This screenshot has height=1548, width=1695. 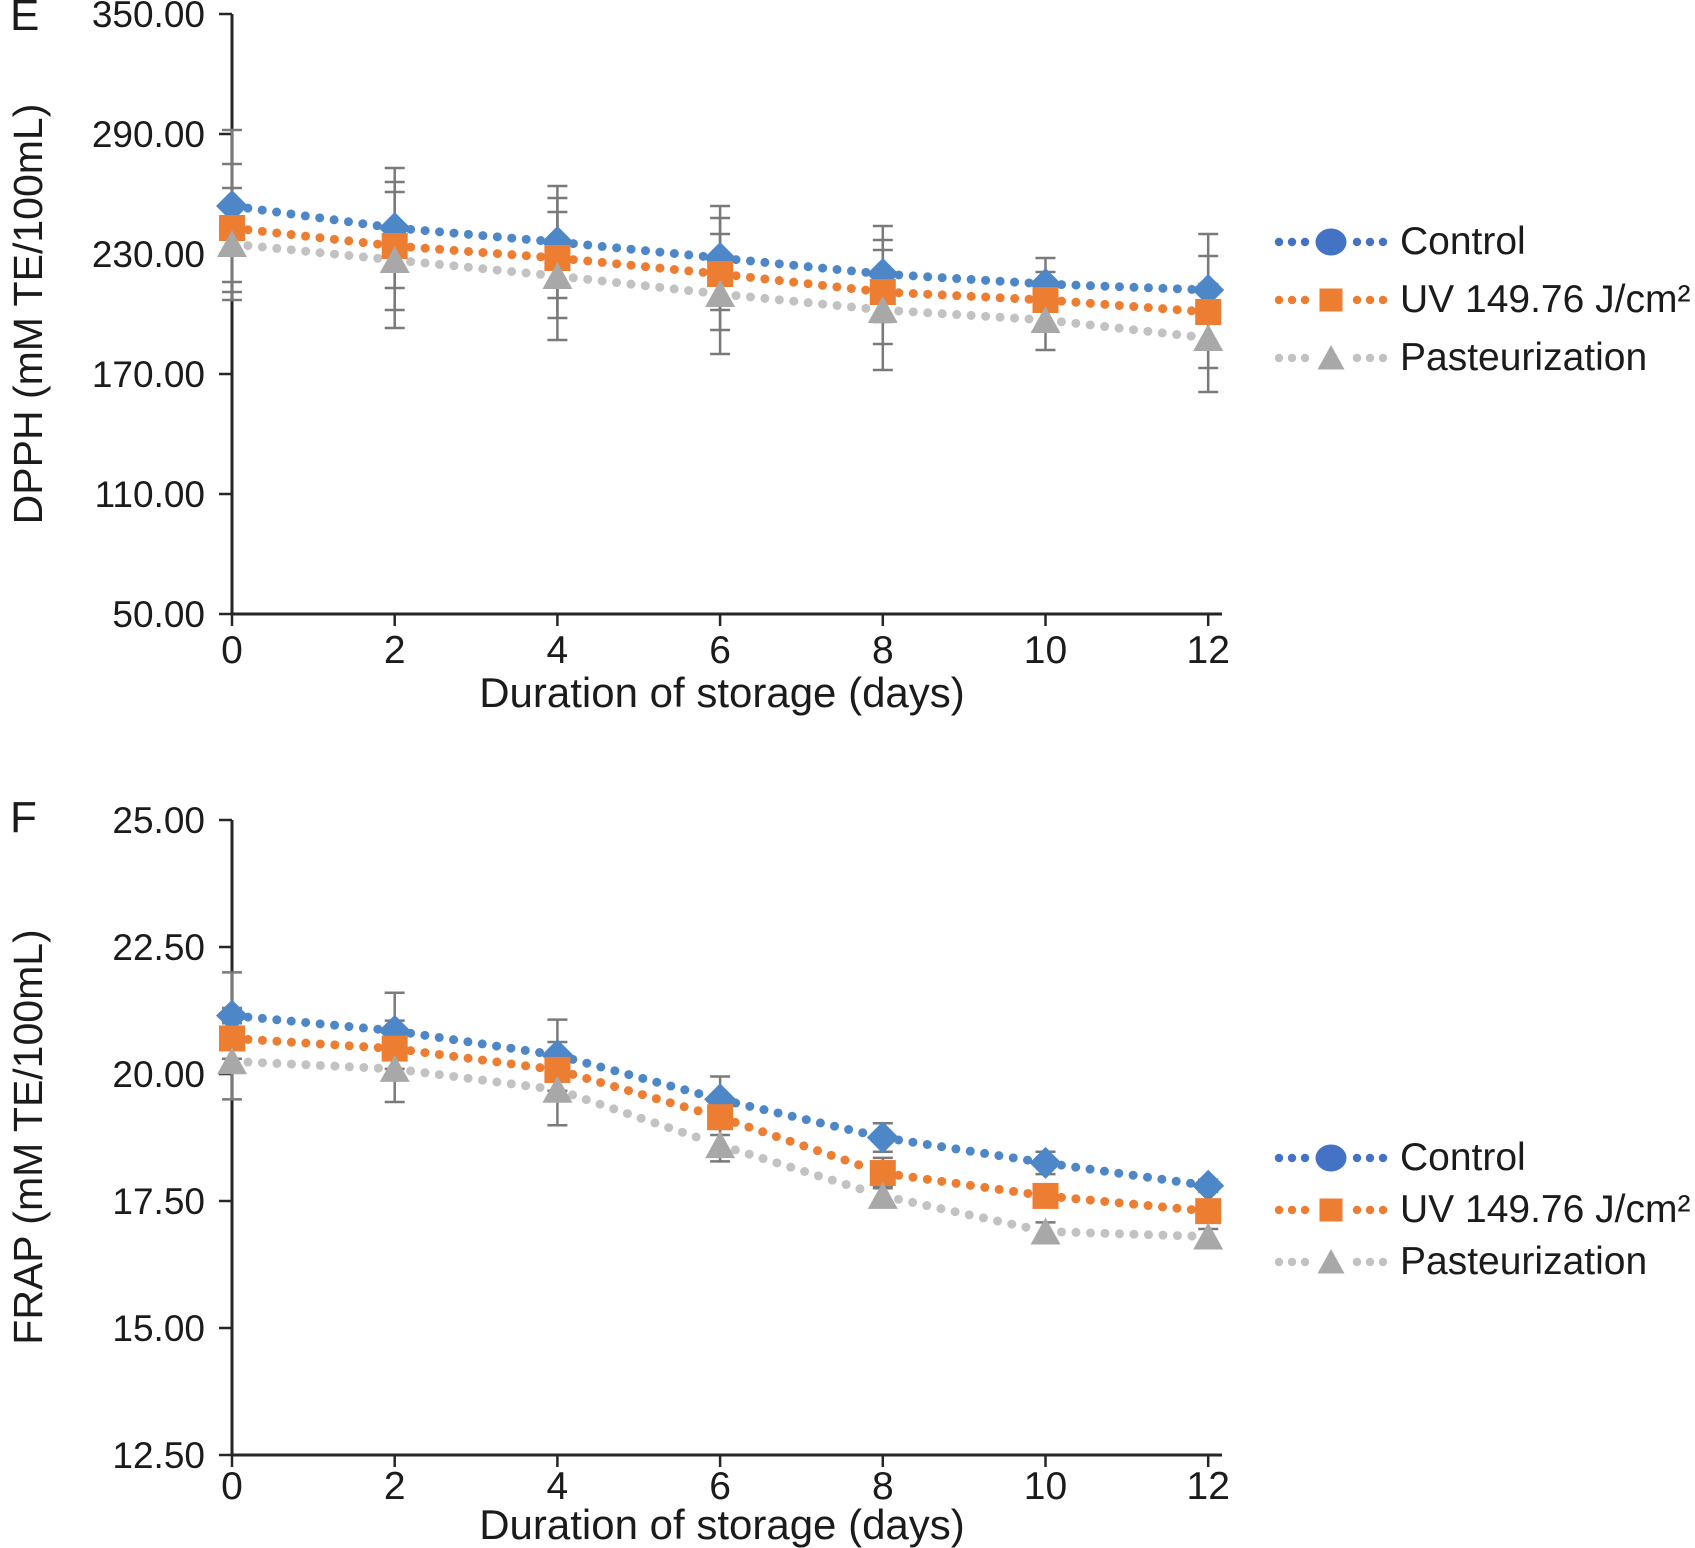 I want to click on legend-label: Pasteurization, so click(x=1524, y=357).